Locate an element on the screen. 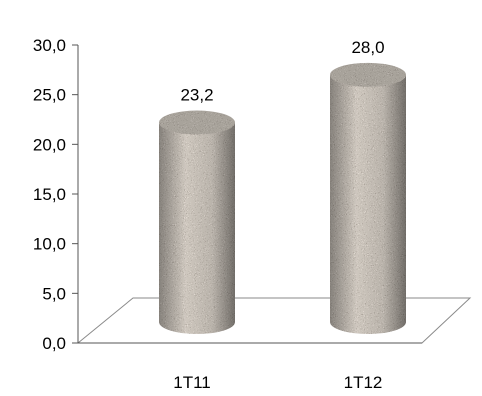 This screenshot has height=396, width=482. floor-plane is located at coordinates (274, 320).